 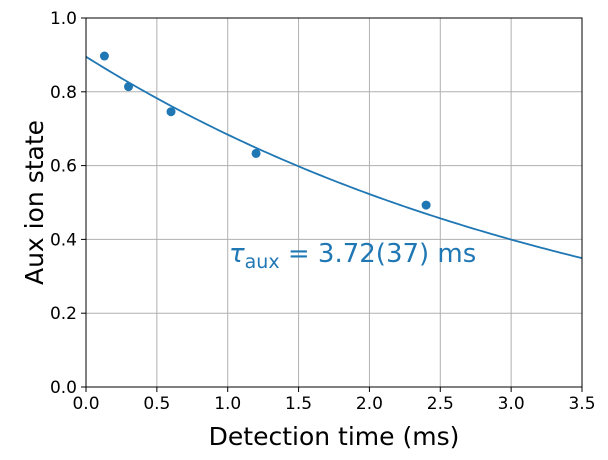 What do you see at coordinates (581, 404) in the screenshot?
I see `x-tick-label: 3.5` at bounding box center [581, 404].